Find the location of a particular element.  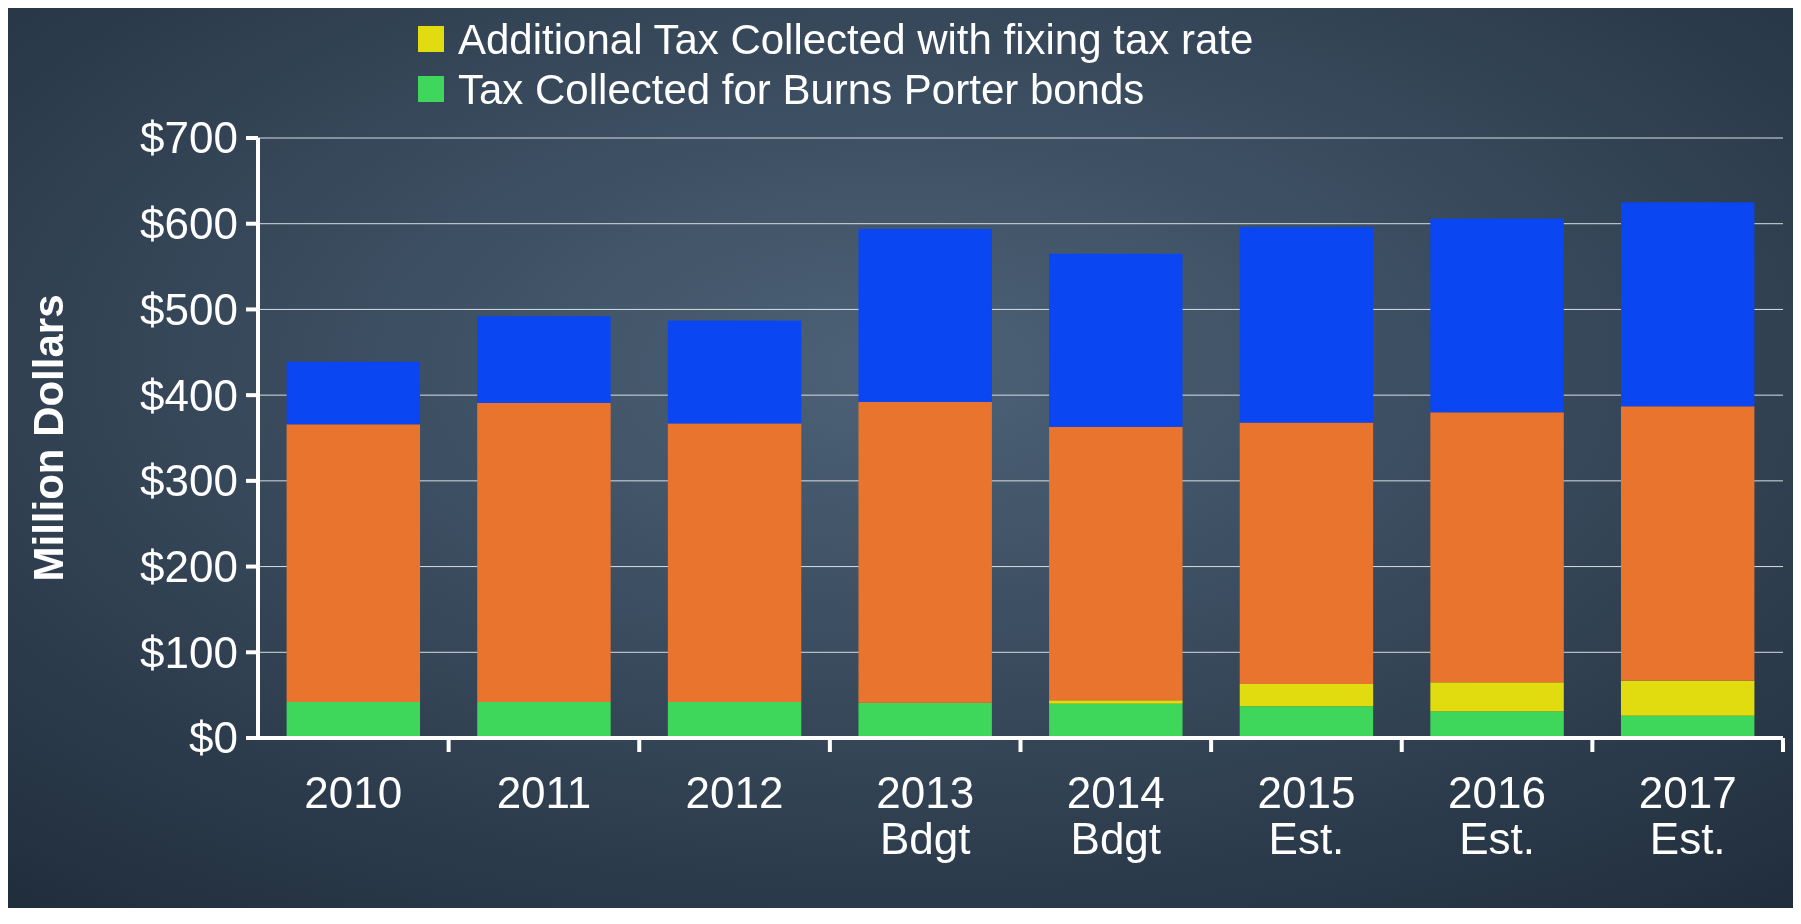

x-tick-label: 2014 Bdgt is located at coordinates (1115, 815).